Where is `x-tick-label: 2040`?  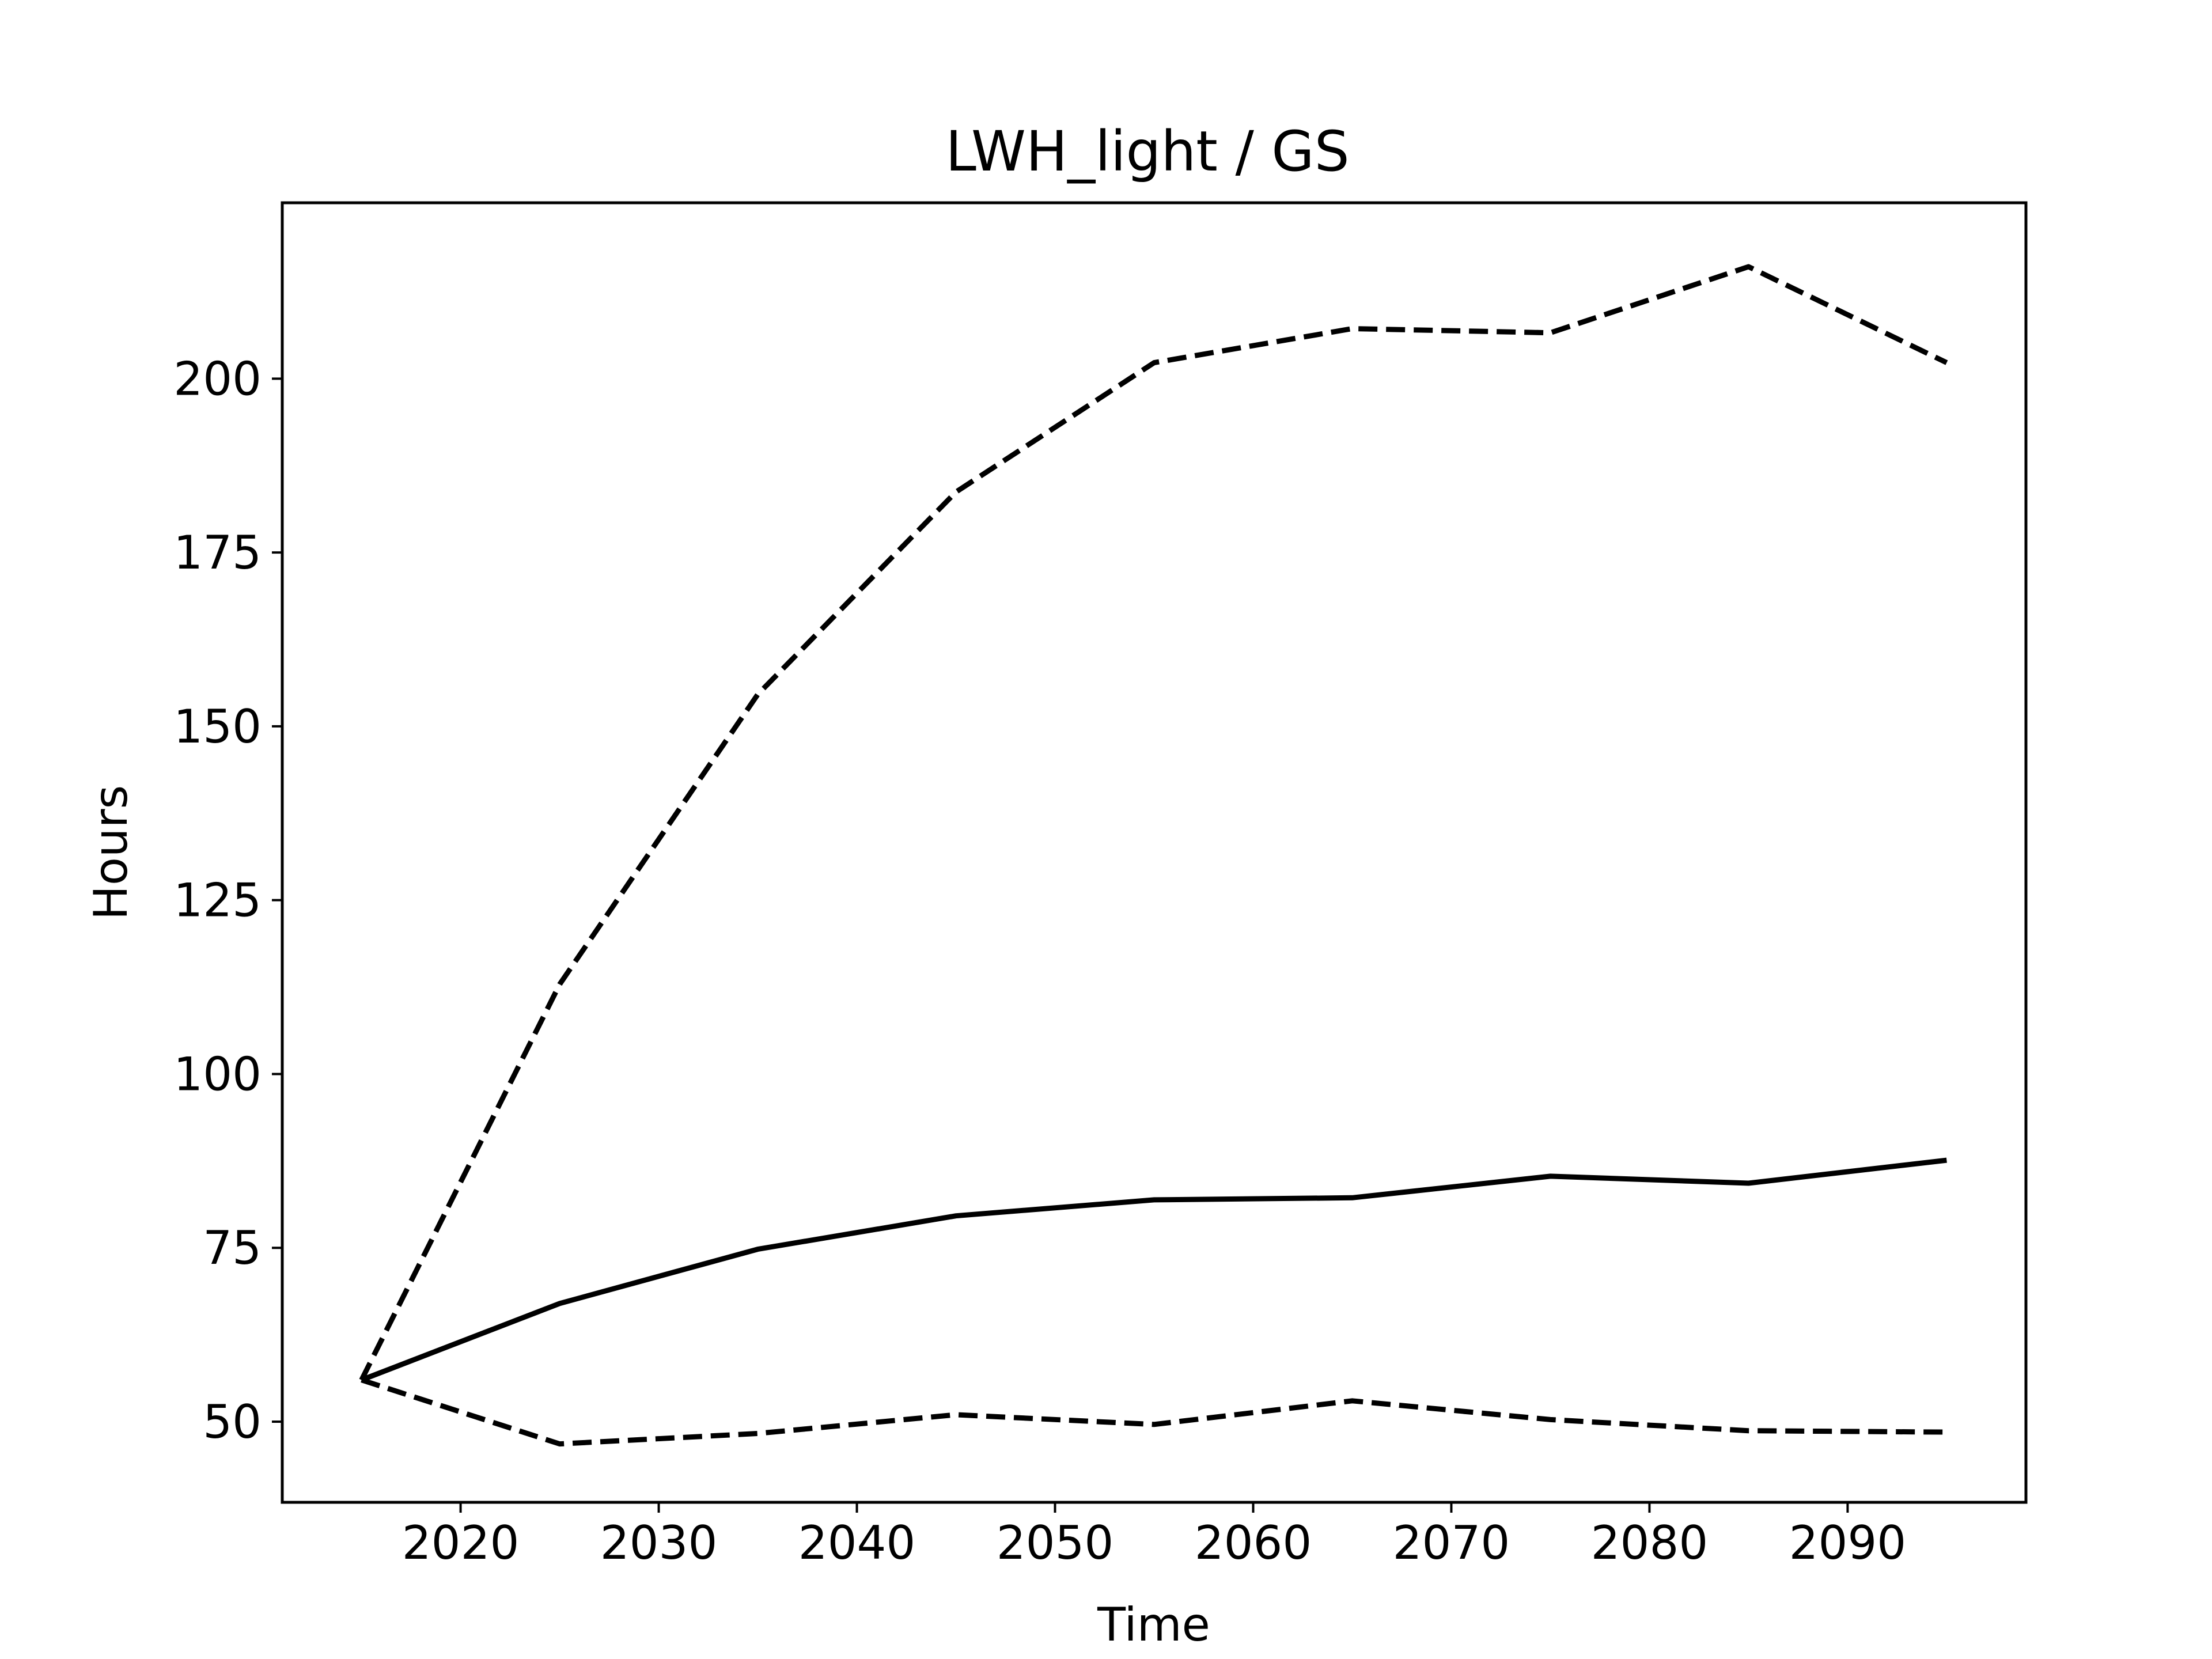
x-tick-label: 2040 is located at coordinates (857, 1543).